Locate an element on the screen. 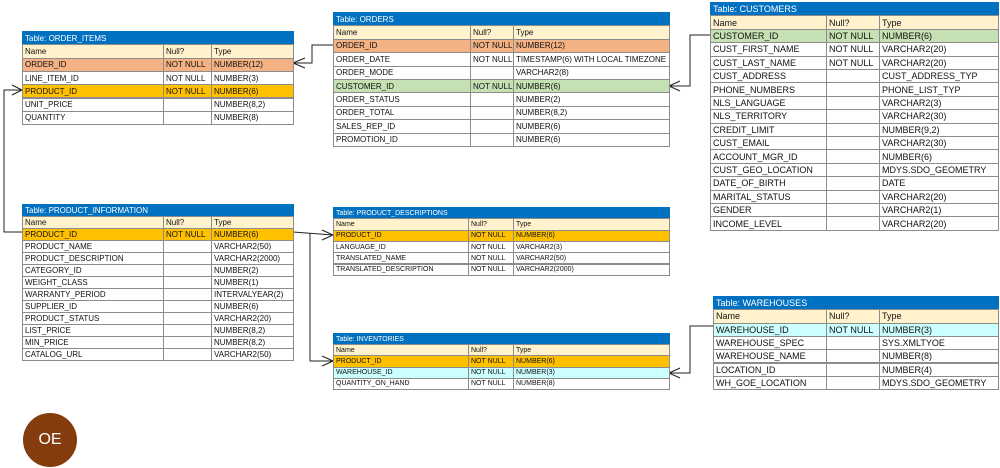  table-cell: NUMBER(2) is located at coordinates (591, 99).